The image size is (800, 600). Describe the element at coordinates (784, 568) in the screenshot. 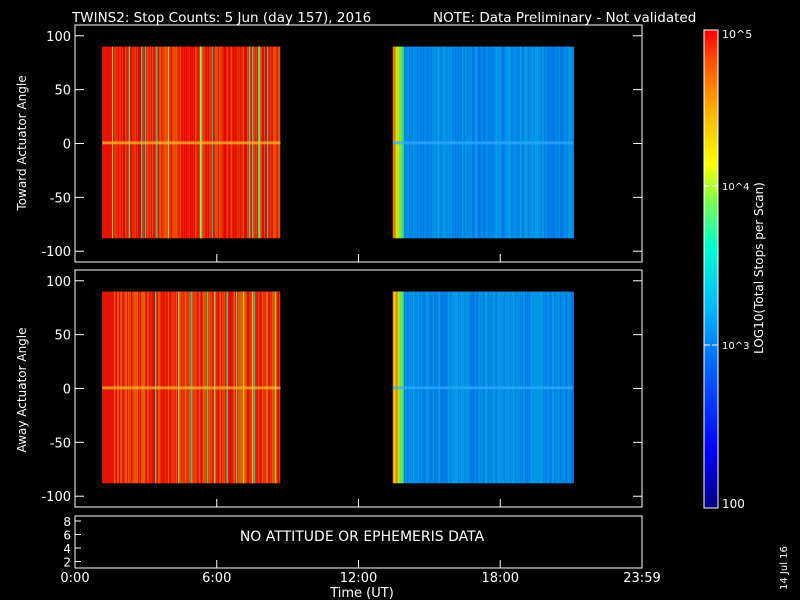

I see `generation-date: 14 Jul 16` at that location.